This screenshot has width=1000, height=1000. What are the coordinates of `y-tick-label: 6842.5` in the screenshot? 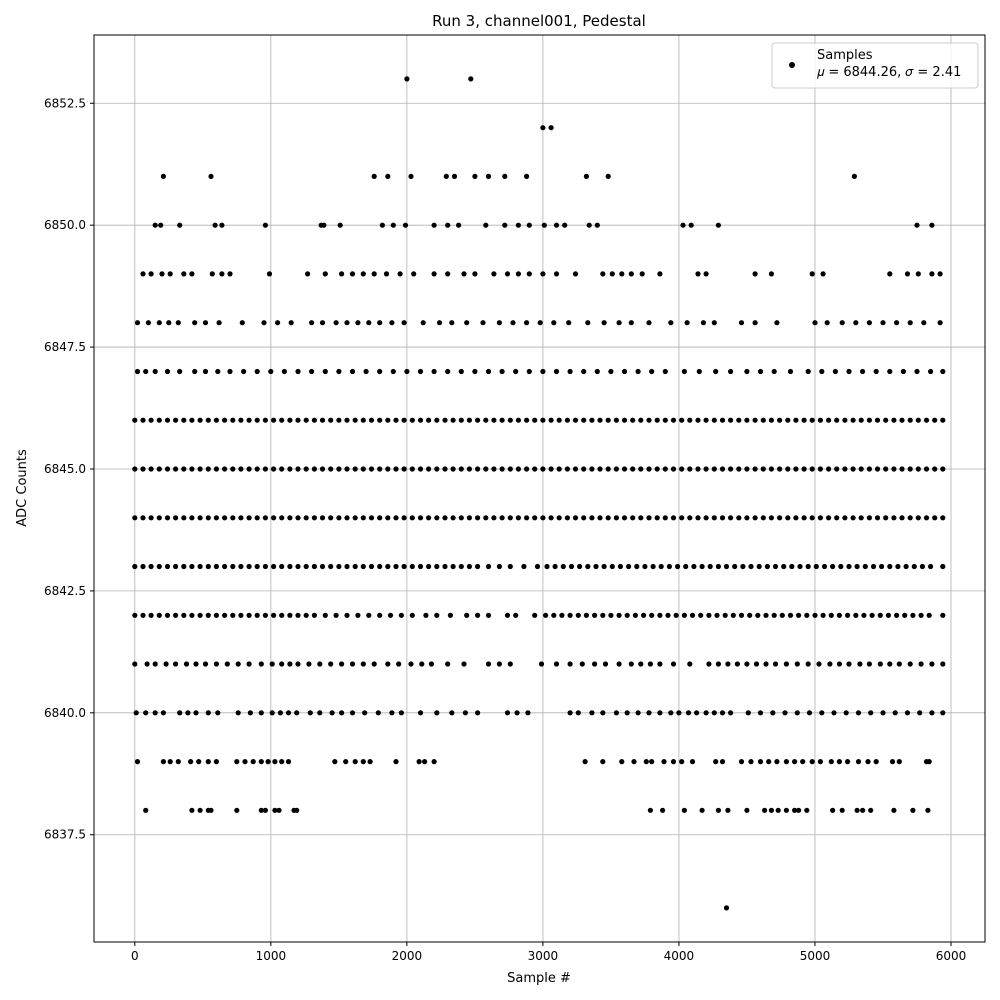 It's located at (65, 591).